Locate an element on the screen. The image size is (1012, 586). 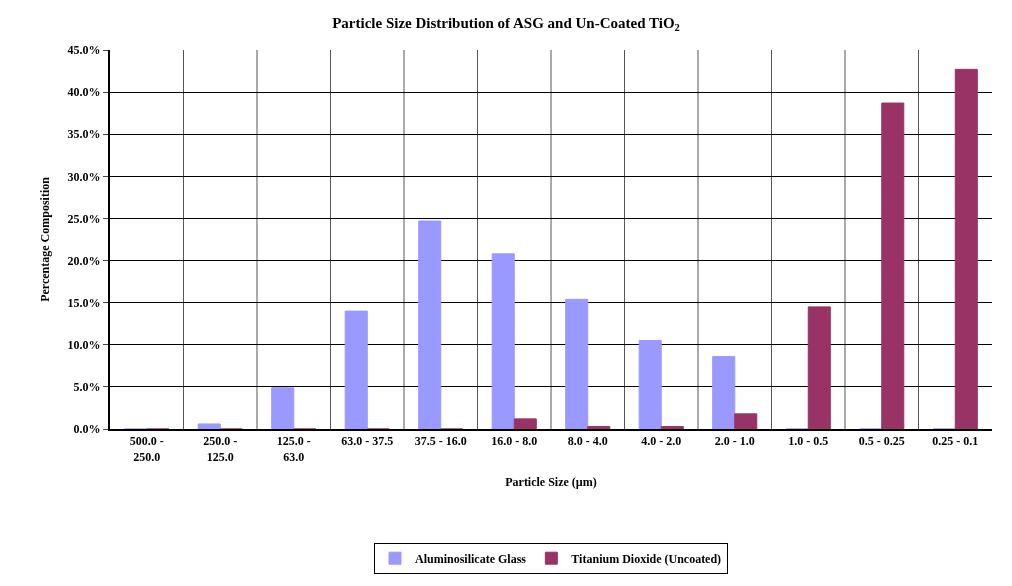
x-tick-label: 125.0 - 63.0 is located at coordinates (293, 449).